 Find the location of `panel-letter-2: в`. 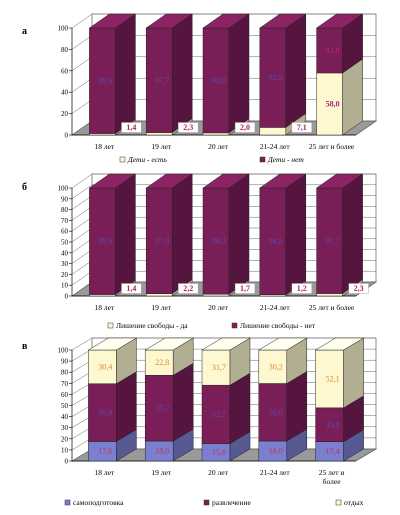

panel-letter-2: в is located at coordinates (25, 346).